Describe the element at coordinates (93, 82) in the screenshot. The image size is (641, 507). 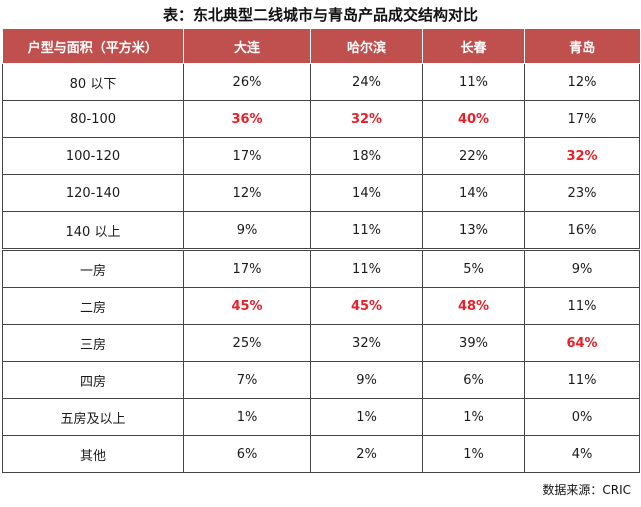
I see `row-label: 80 以下` at that location.